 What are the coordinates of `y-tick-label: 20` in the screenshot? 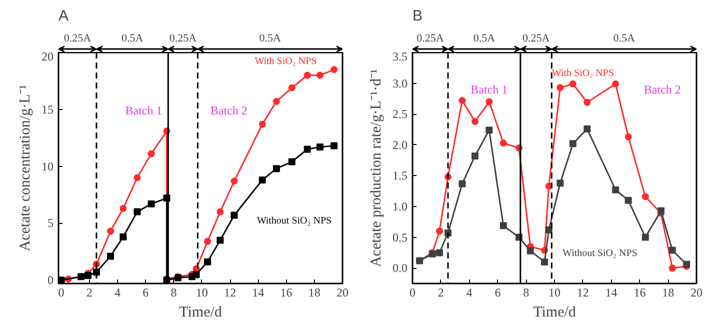 It's located at (48, 57).